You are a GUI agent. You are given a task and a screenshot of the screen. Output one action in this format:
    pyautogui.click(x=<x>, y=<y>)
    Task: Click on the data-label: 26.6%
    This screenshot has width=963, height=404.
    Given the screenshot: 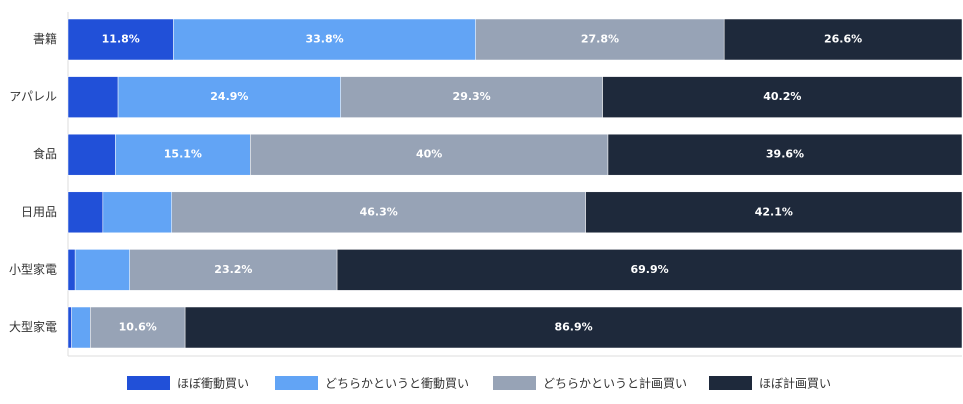 What is the action you would take?
    pyautogui.click(x=843, y=39)
    